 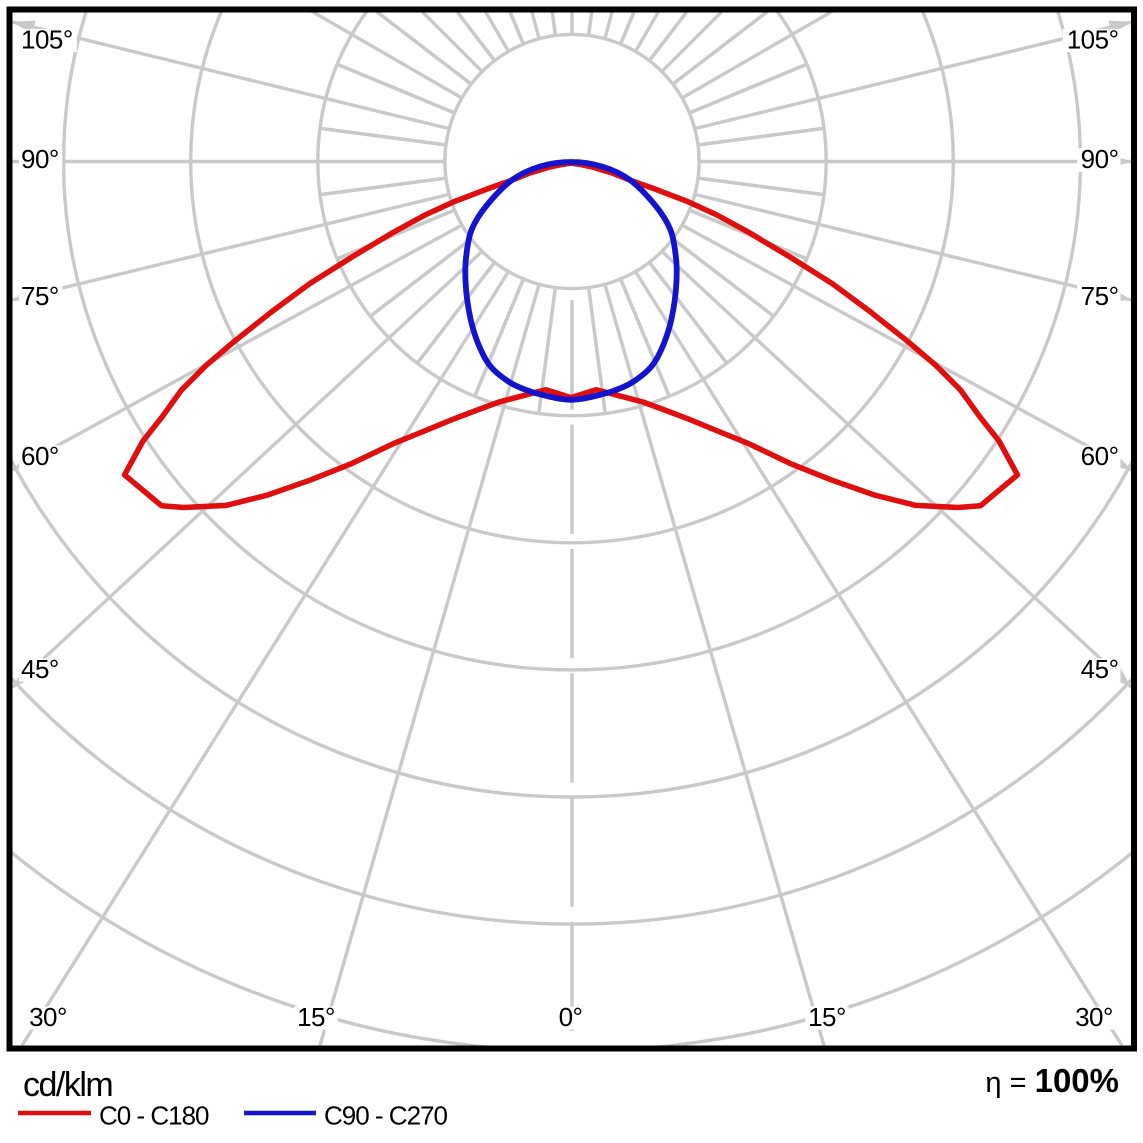 What do you see at coordinates (571, 1017) in the screenshot?
I see `svg-text: 0°` at bounding box center [571, 1017].